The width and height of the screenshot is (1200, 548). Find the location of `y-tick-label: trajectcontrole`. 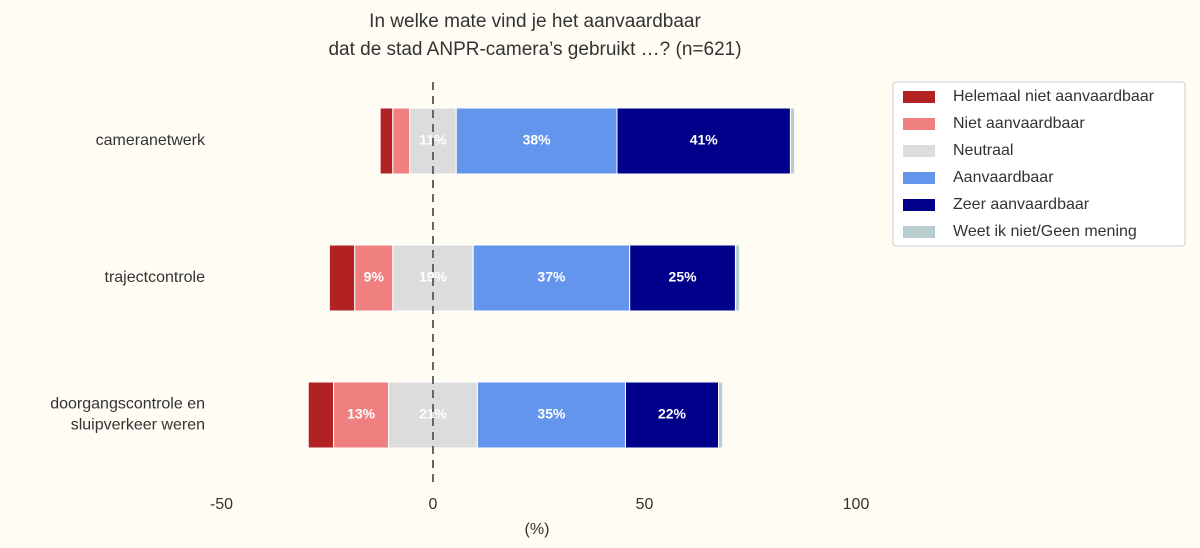

y-tick-label: trajectcontrole is located at coordinates (155, 277).